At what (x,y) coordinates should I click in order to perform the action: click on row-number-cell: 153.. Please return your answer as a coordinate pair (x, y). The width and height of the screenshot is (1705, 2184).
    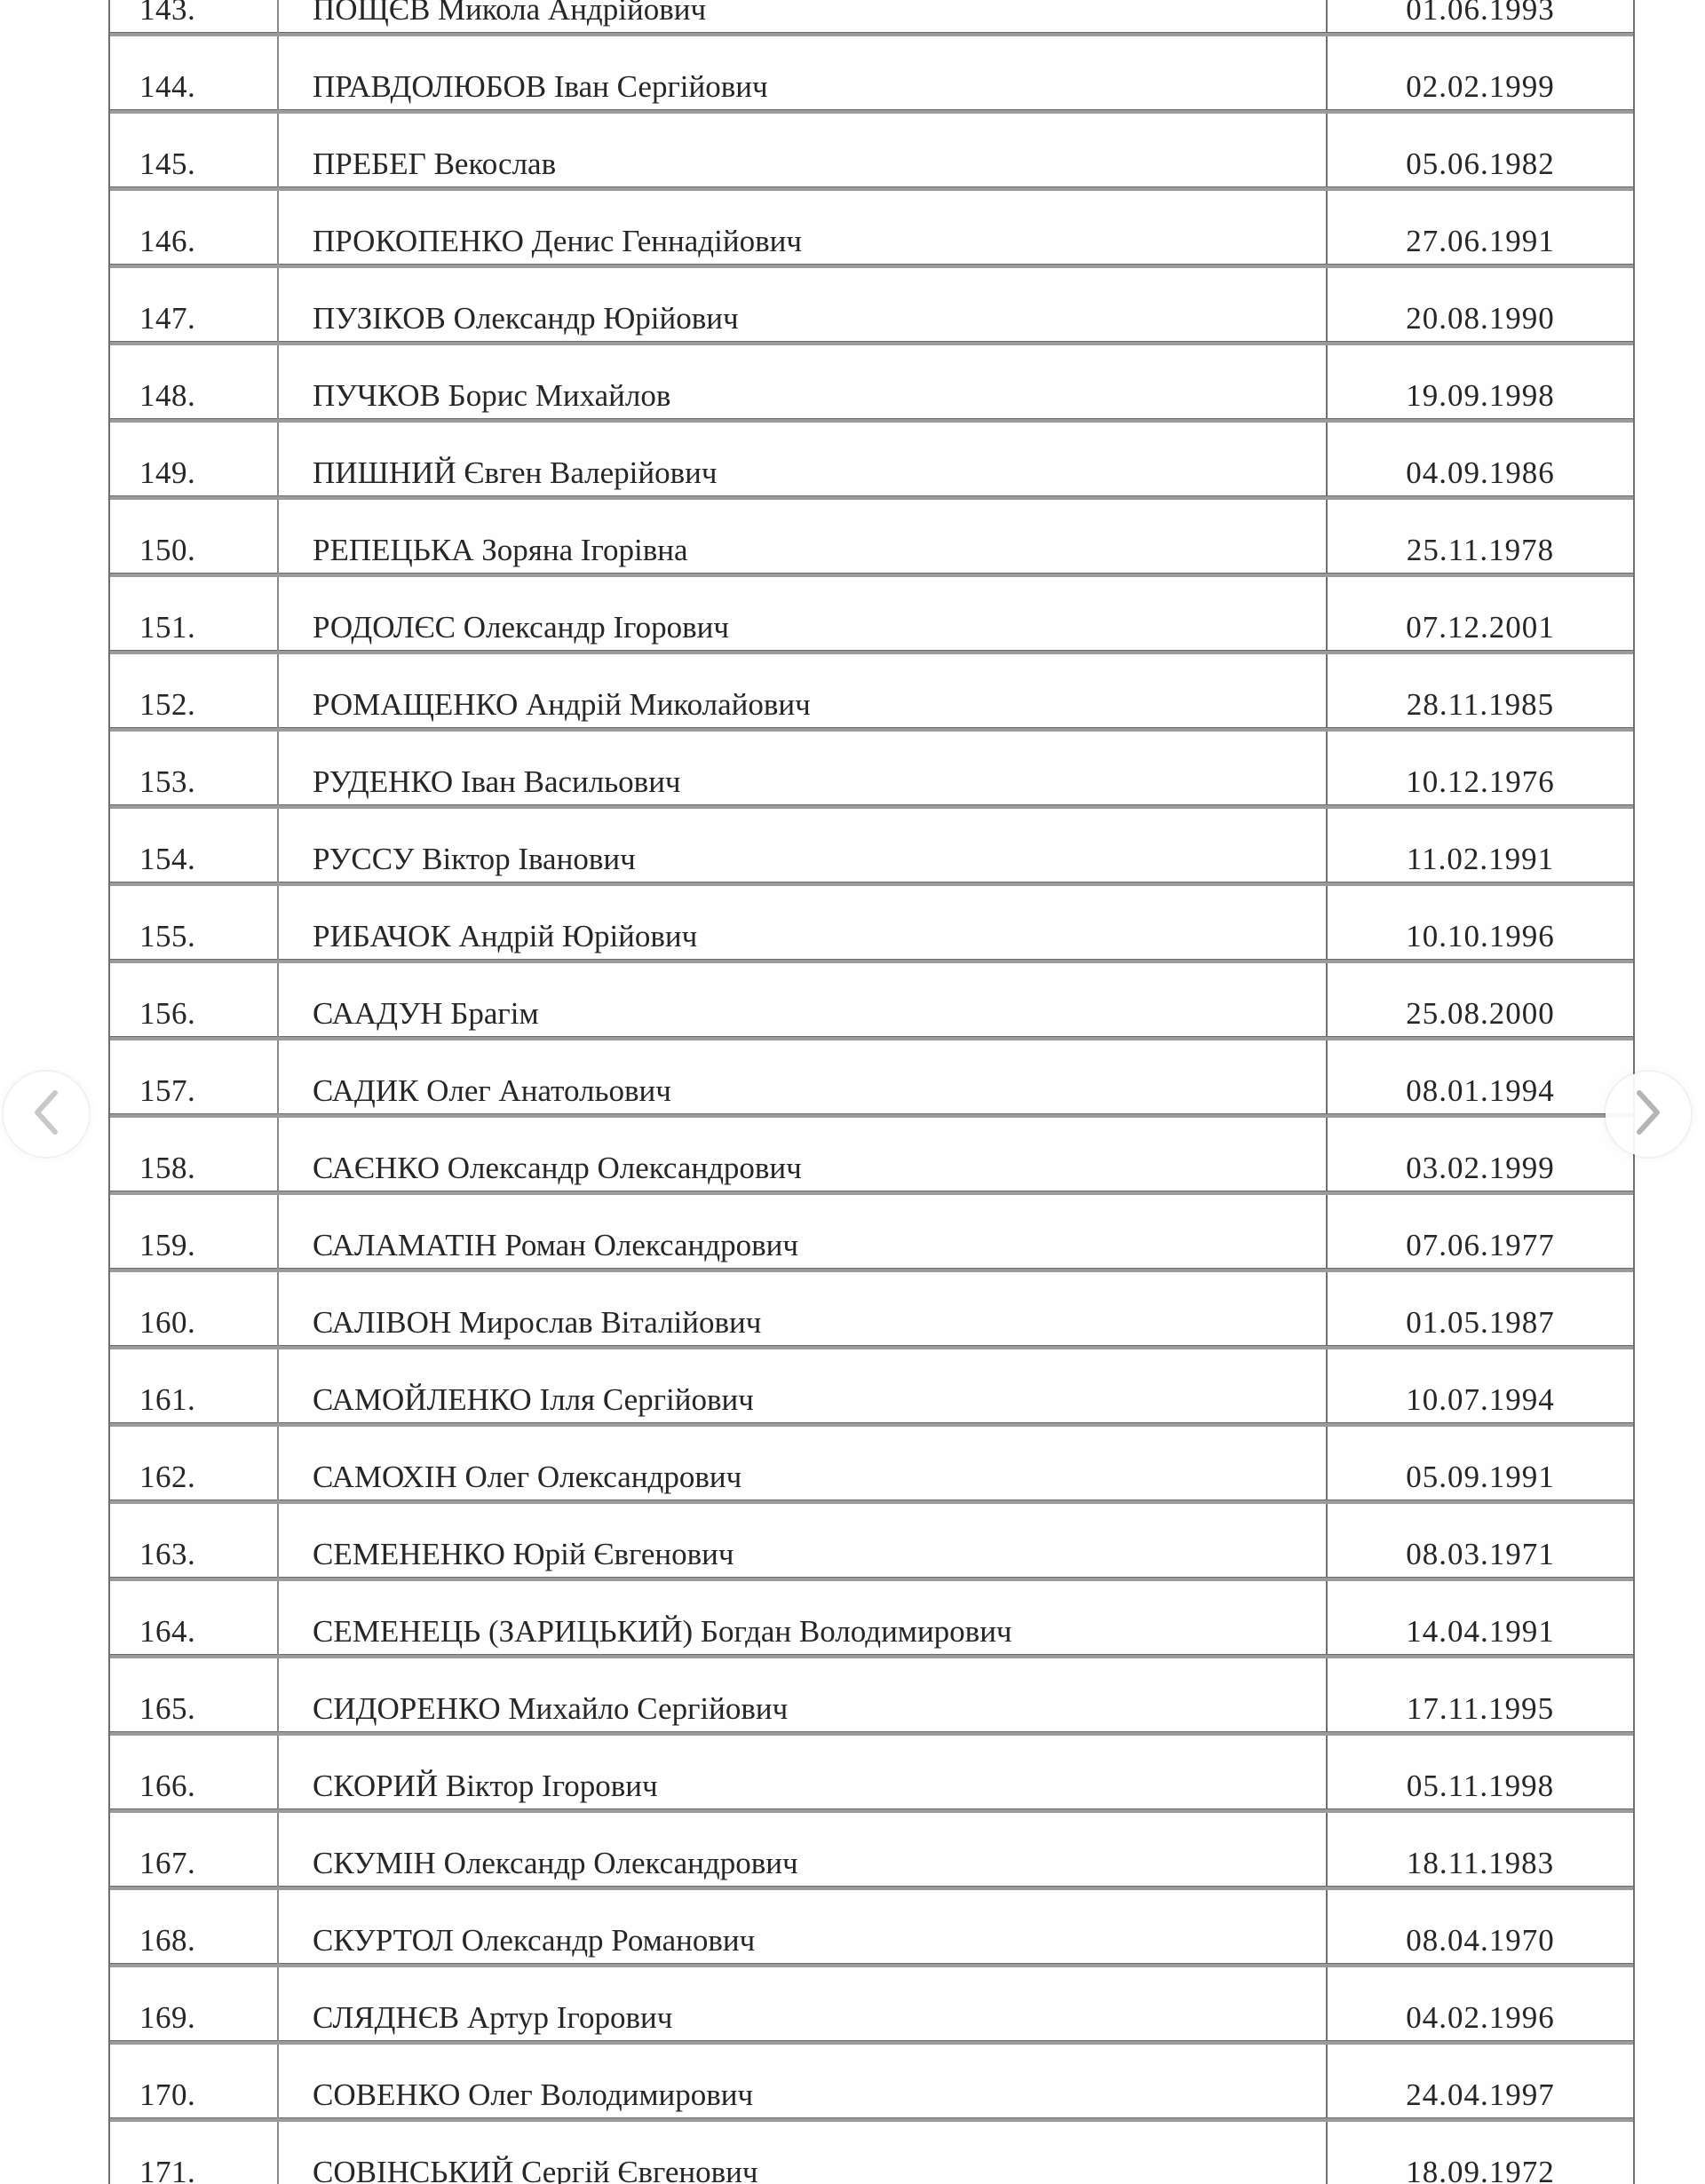
    Looking at the image, I should click on (168, 781).